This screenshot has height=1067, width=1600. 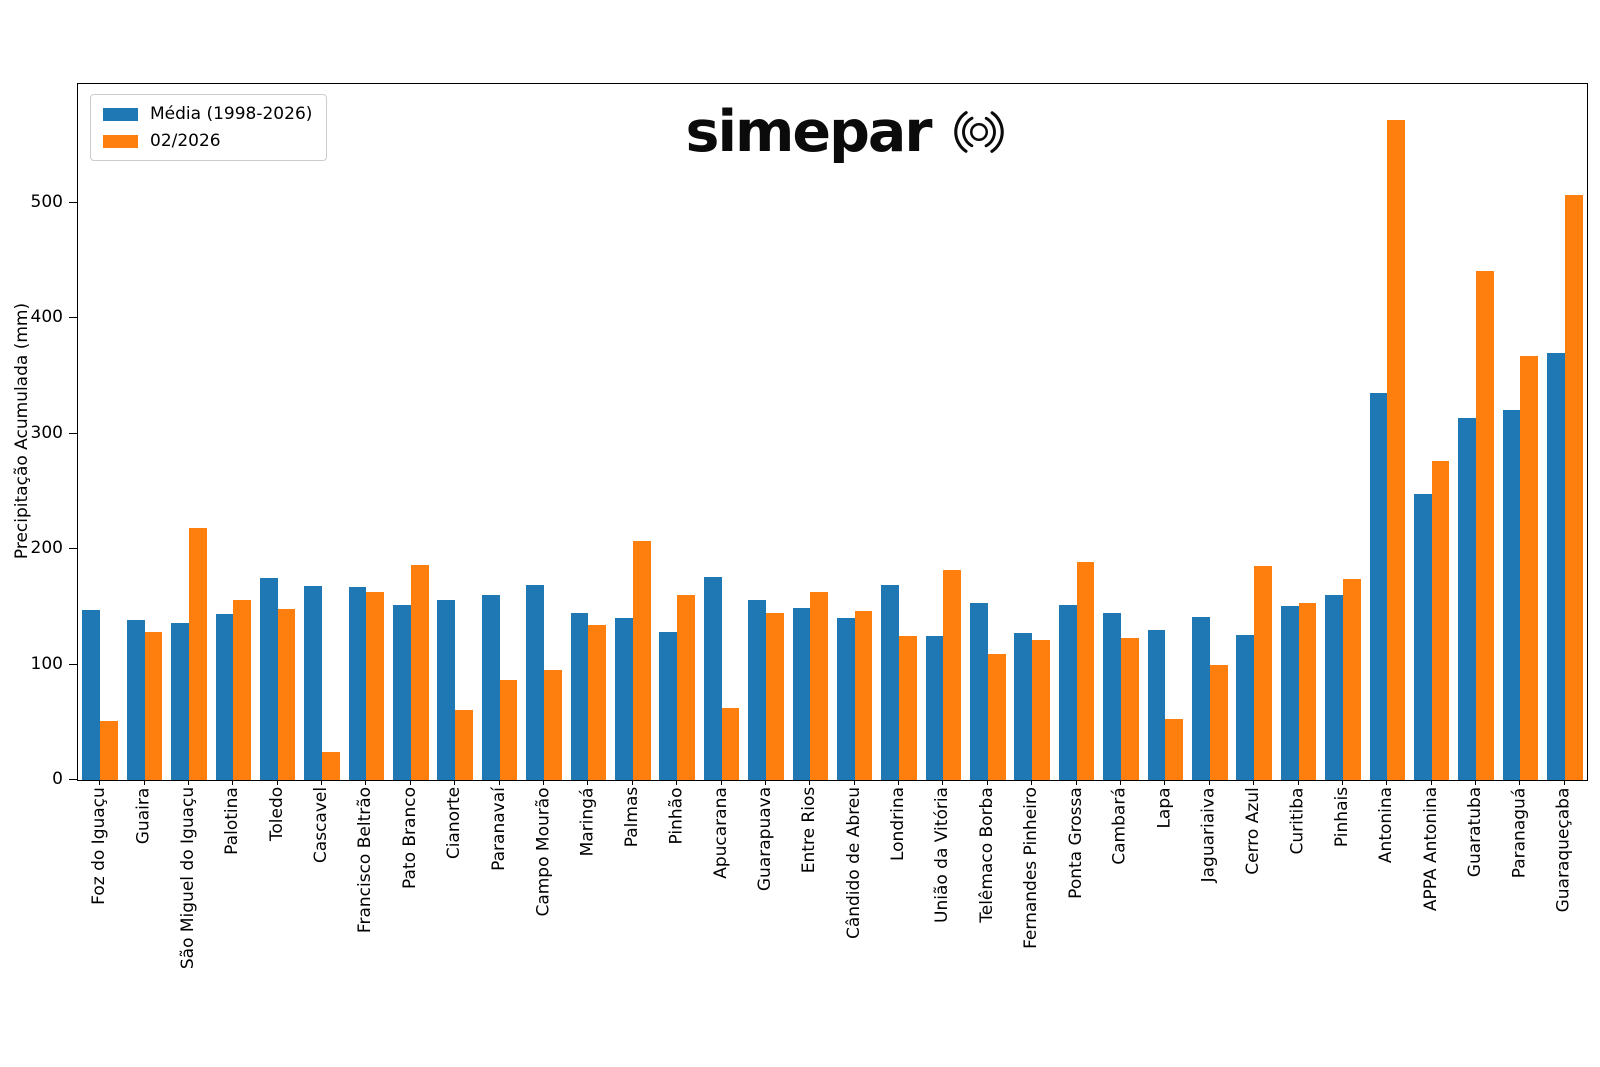 What do you see at coordinates (46, 201) in the screenshot?
I see `y-tick-label: 500` at bounding box center [46, 201].